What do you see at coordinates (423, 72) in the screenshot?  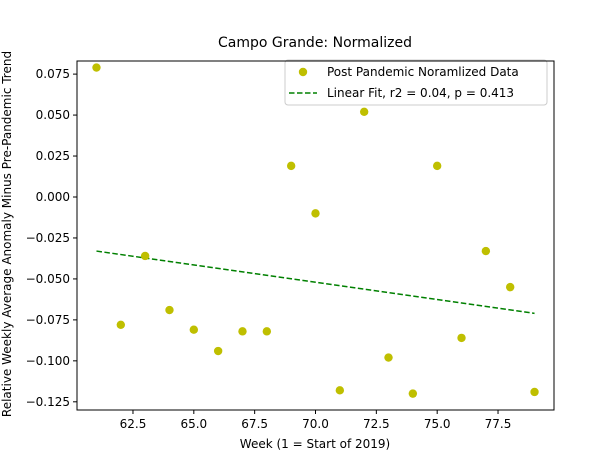 I see `legend-label-data: Post Pandemic Noramlized Data` at bounding box center [423, 72].